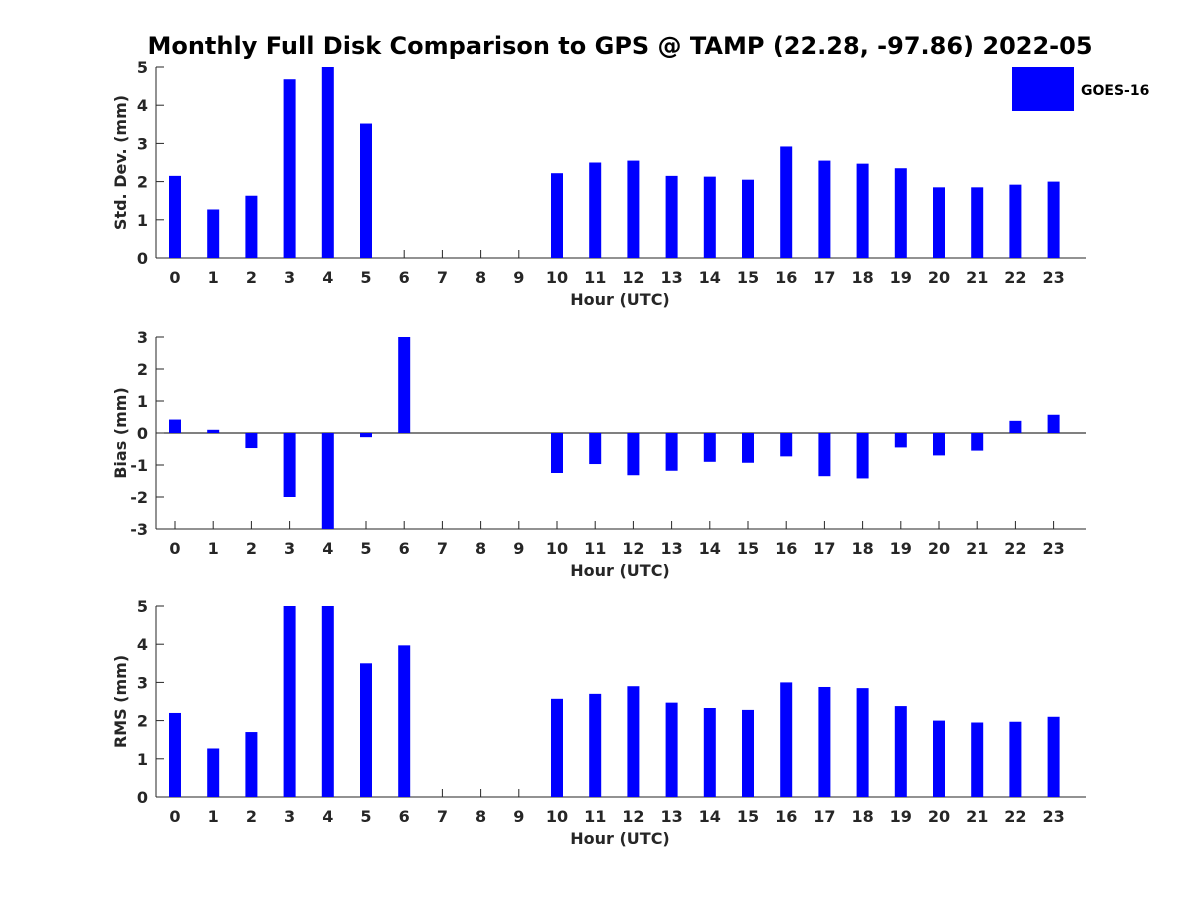  What do you see at coordinates (120, 701) in the screenshot?
I see `y-axis-label: RMS (mm)` at bounding box center [120, 701].